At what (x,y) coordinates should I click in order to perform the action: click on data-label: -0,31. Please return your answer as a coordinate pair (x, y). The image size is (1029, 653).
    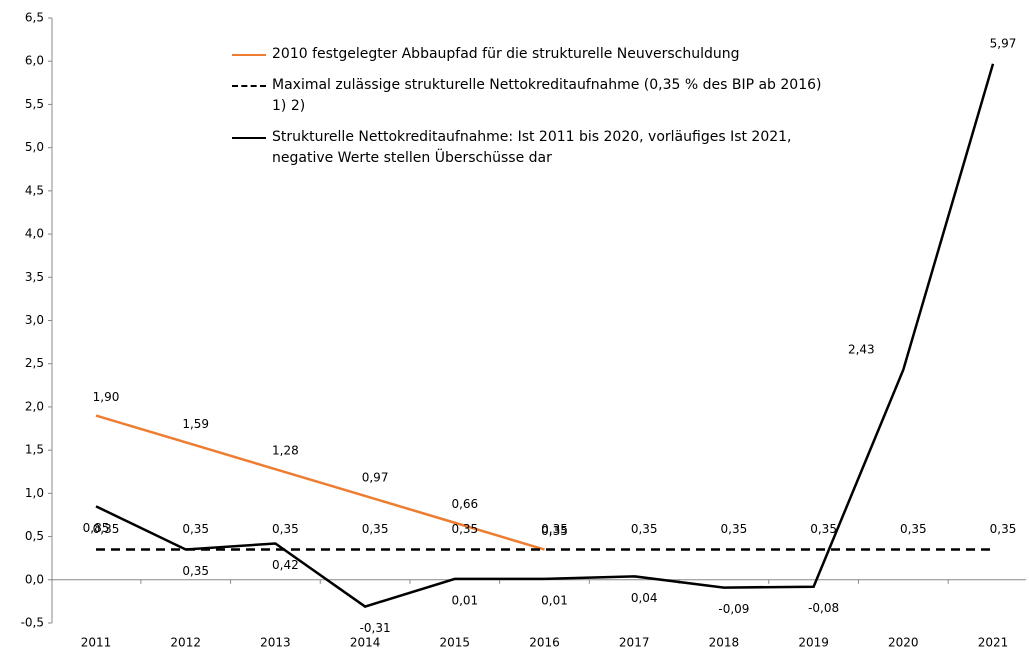
    Looking at the image, I should click on (375, 628).